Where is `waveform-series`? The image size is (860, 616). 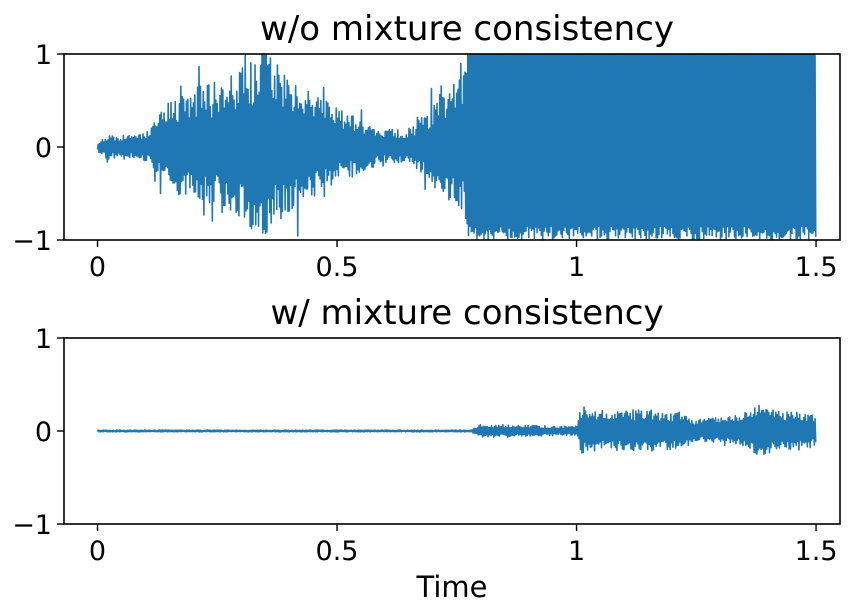
waveform-series is located at coordinates (456, 430).